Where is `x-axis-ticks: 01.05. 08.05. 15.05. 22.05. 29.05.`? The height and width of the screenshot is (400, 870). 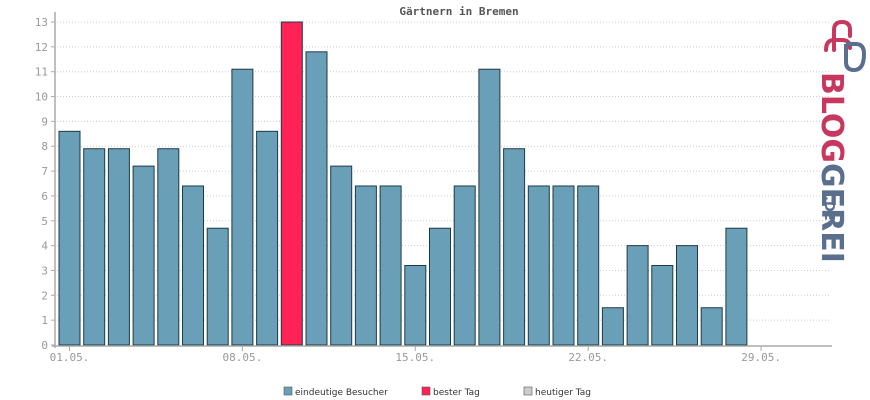
x-axis-ticks: 01.05. 08.05. 15.05. 22.05. 29.05. is located at coordinates (415, 355).